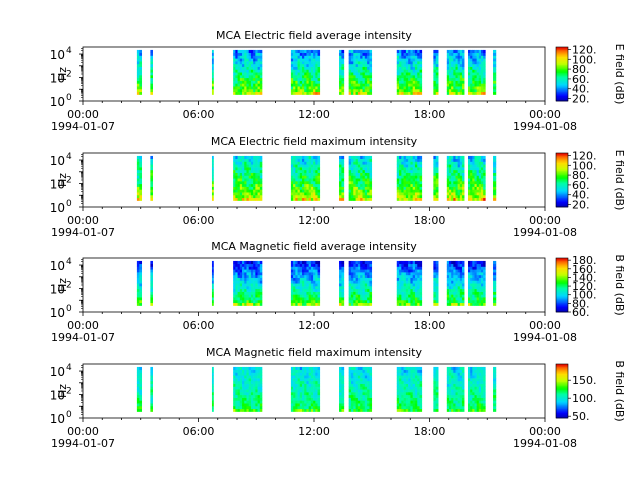 The image size is (640, 480). Describe the element at coordinates (83, 325) in the screenshot. I see `x-tick-label: 00:00` at that location.